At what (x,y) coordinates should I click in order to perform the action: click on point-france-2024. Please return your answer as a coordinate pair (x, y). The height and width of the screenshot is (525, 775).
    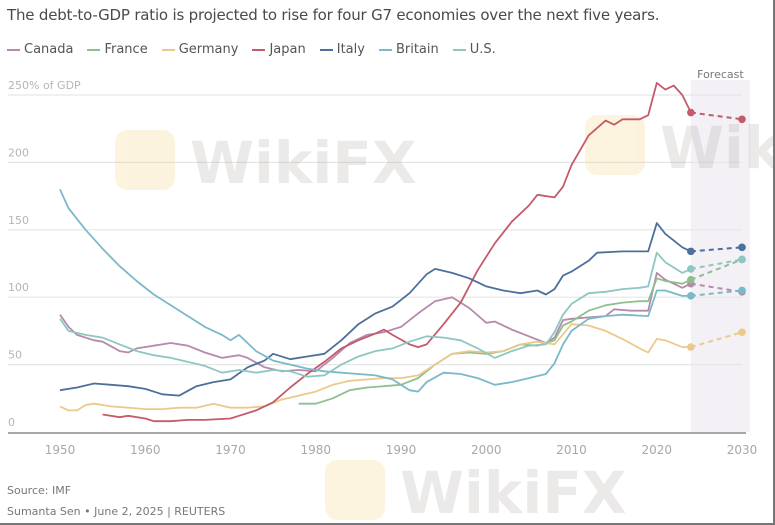
    Looking at the image, I should click on (691, 279).